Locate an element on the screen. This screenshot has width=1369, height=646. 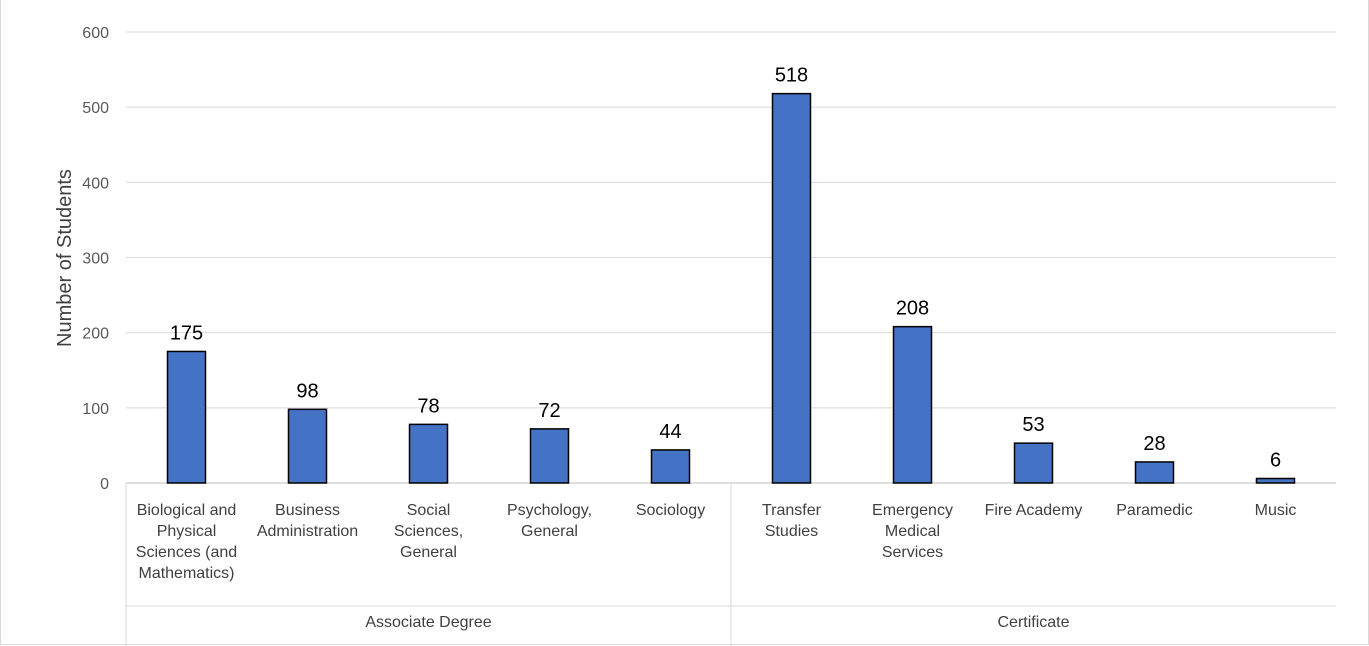
y-tick-label: 500 is located at coordinates (95, 108).